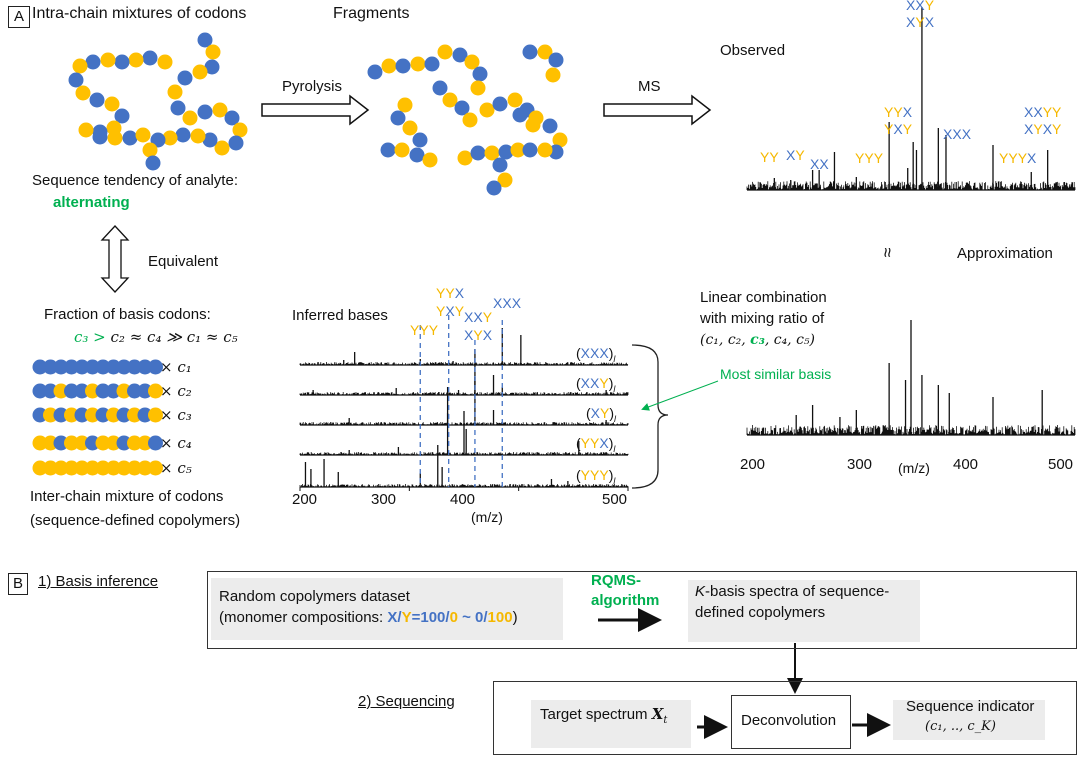 Image resolution: width=1080 pixels, height=758 pixels. Describe the element at coordinates (176, 443) in the screenshot. I see `coef-c4: × c₄` at that location.